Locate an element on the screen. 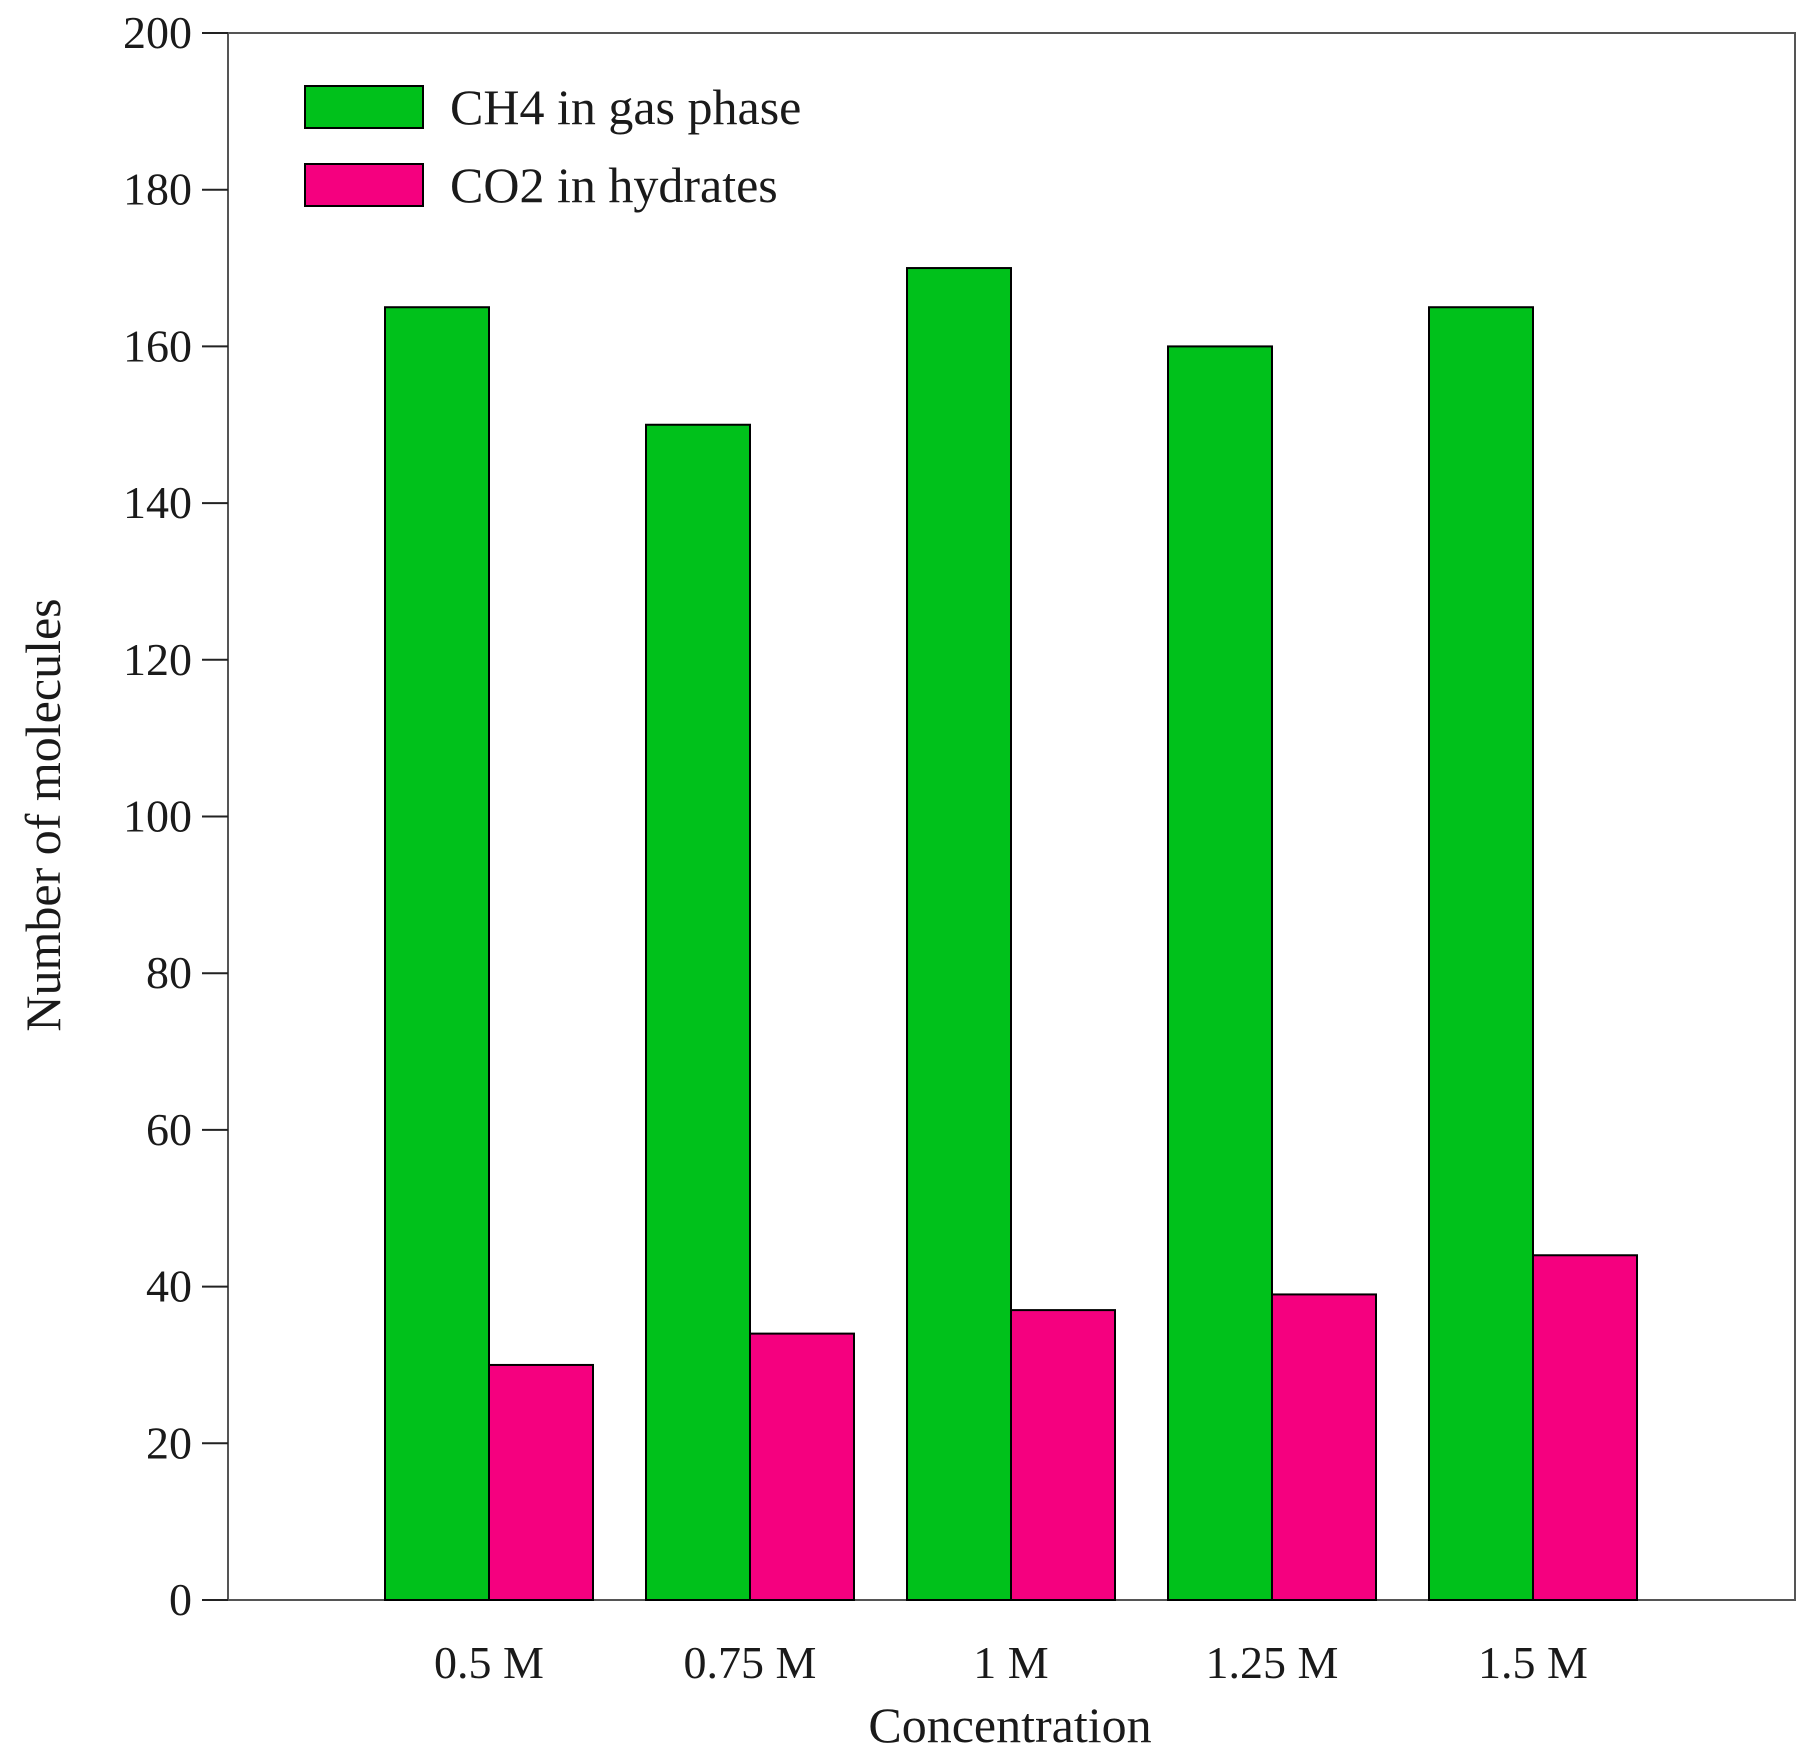  x-tick-label: 1 M is located at coordinates (1010, 1662).